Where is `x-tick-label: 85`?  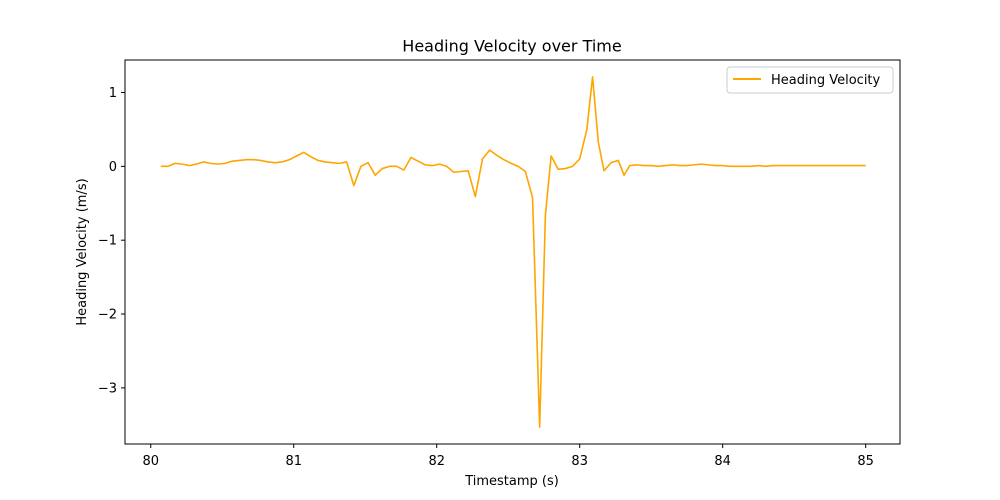 x-tick-label: 85 is located at coordinates (865, 461).